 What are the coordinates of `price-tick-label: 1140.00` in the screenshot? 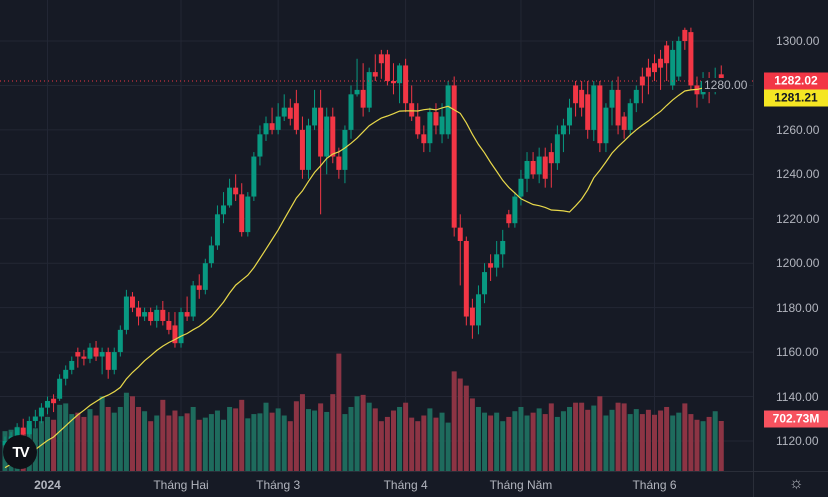 It's located at (797, 396).